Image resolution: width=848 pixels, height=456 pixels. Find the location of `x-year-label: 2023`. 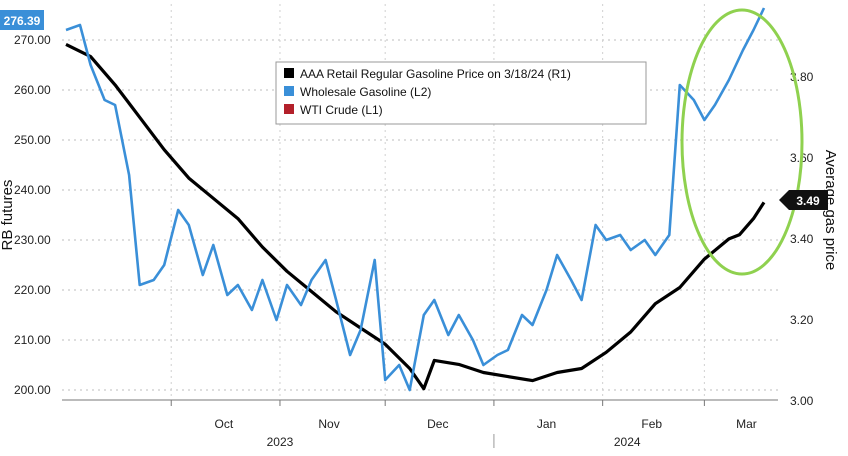

x-year-label: 2023 is located at coordinates (280, 442).